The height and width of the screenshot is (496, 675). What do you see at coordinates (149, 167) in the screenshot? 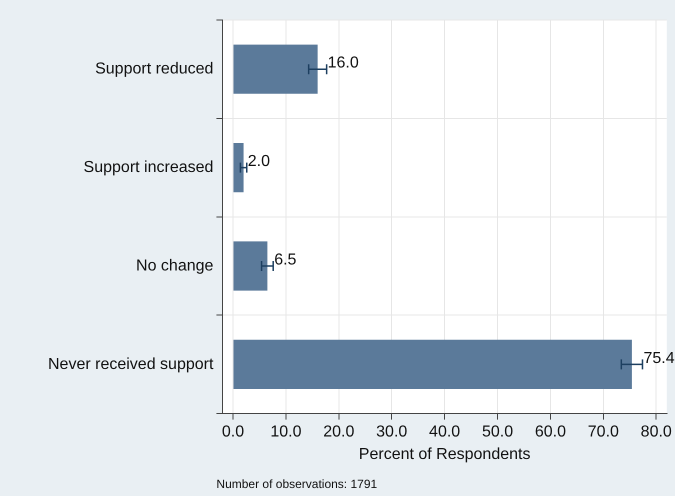
I see `y-tick-label: Support increased` at bounding box center [149, 167].